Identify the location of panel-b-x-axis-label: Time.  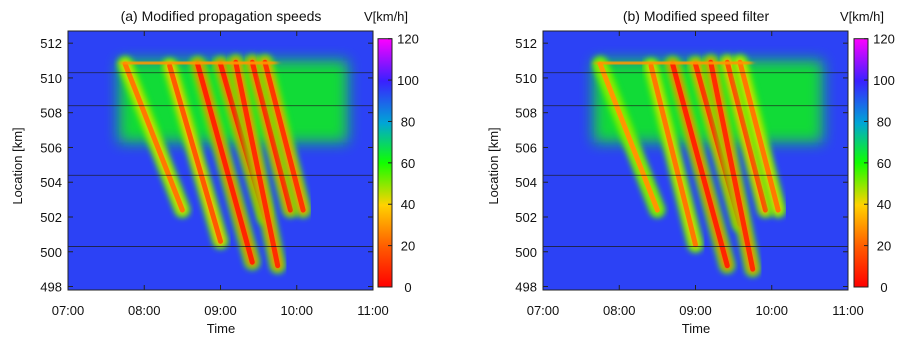
(696, 328).